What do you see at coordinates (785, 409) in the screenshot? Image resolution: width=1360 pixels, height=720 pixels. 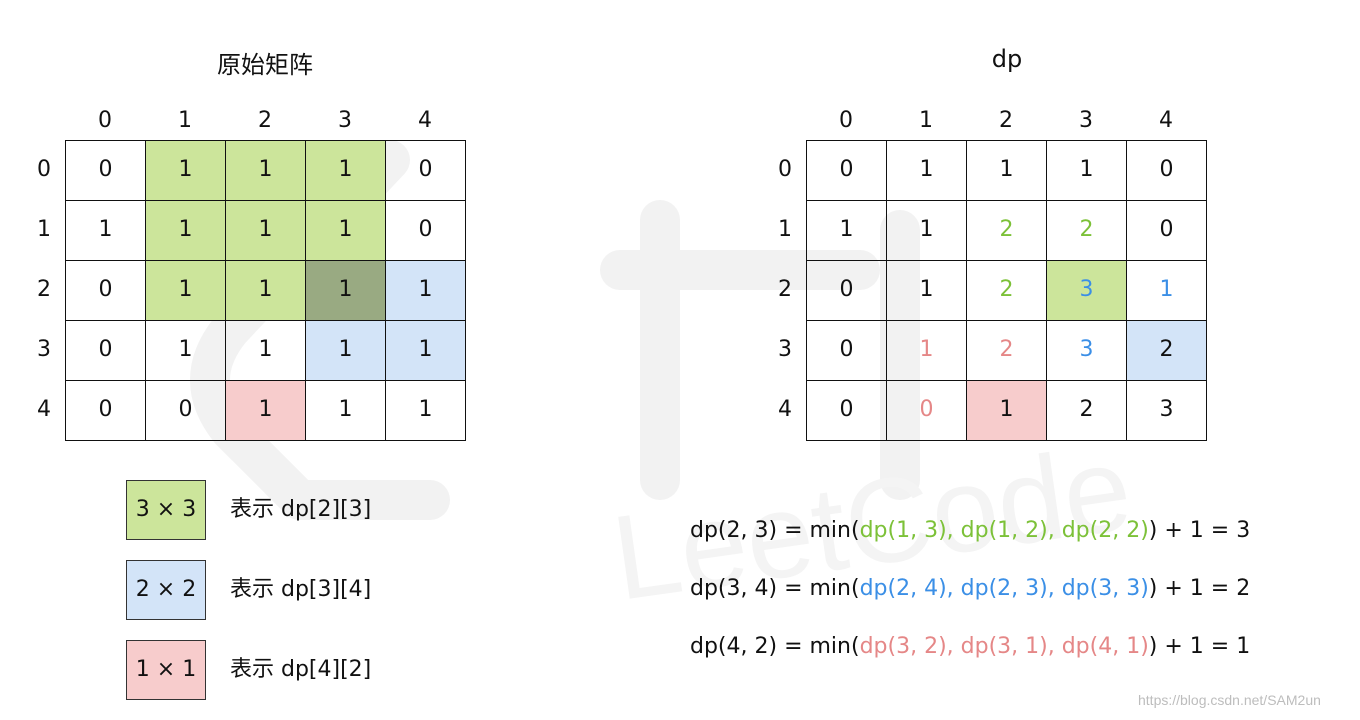 I see `dp-row-header: 4` at bounding box center [785, 409].